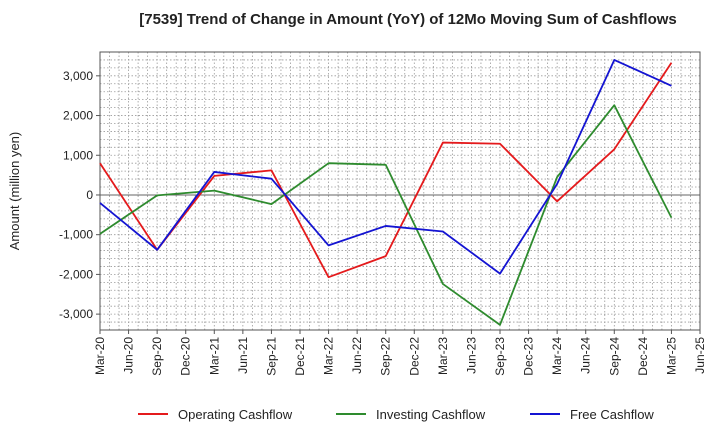 Image resolution: width=720 pixels, height=440 pixels. What do you see at coordinates (235, 414) in the screenshot?
I see `legend-label: Operating Cashflow` at bounding box center [235, 414].